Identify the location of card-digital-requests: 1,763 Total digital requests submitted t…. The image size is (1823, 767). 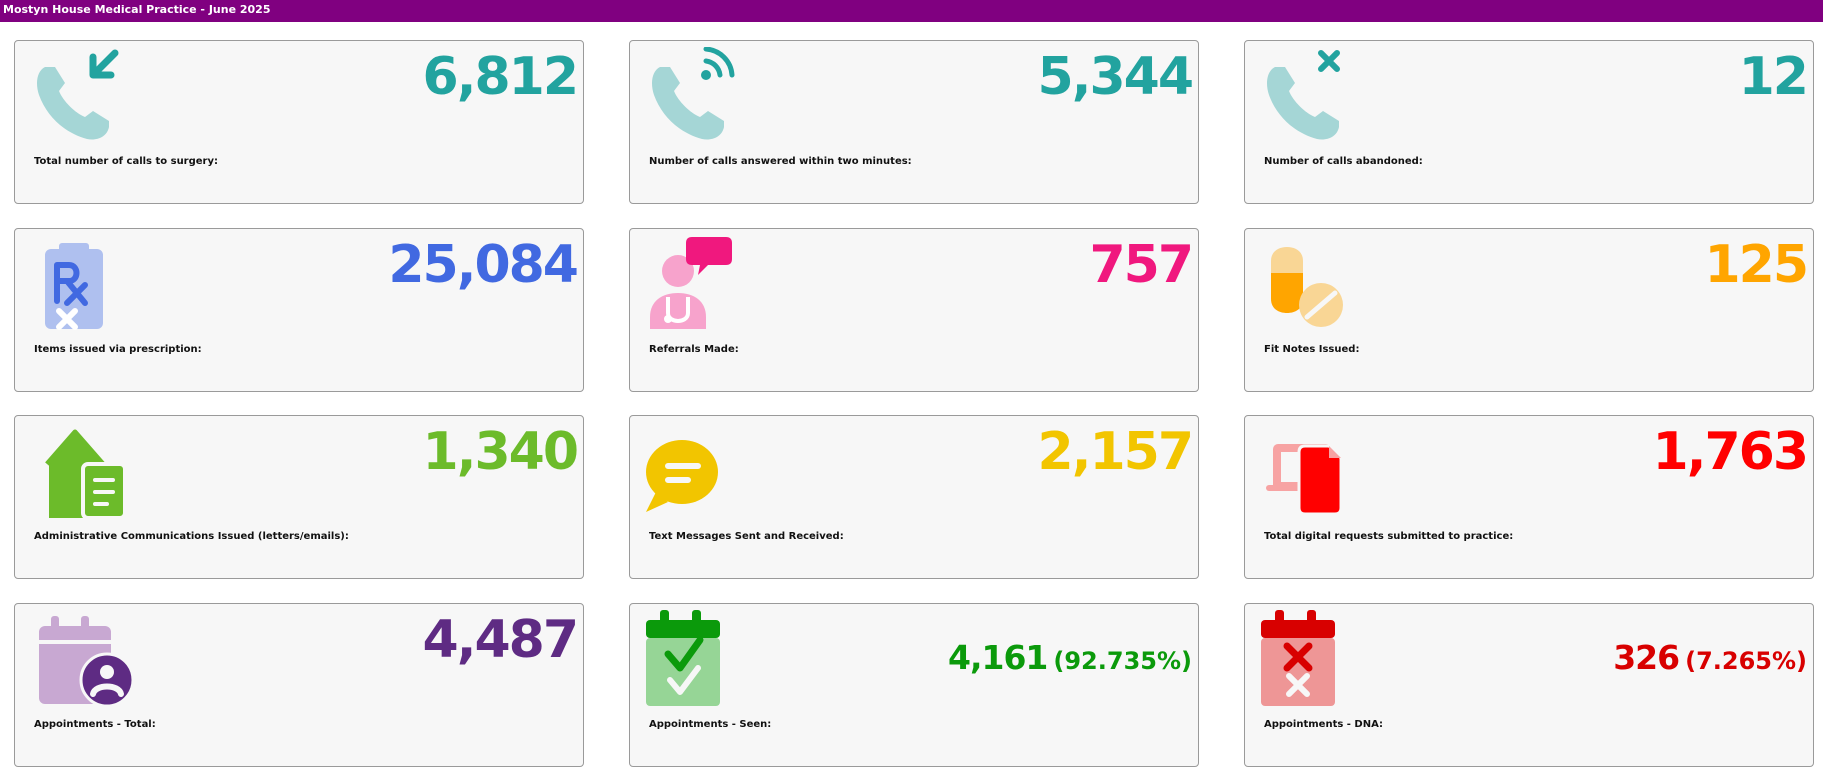
(1529, 497).